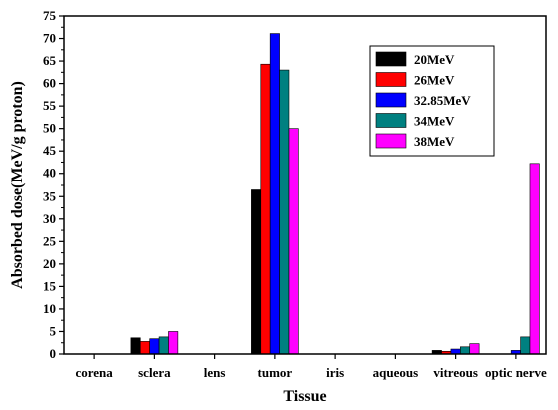 The image size is (558, 410). I want to click on x-tick-label: iris, so click(335, 372).